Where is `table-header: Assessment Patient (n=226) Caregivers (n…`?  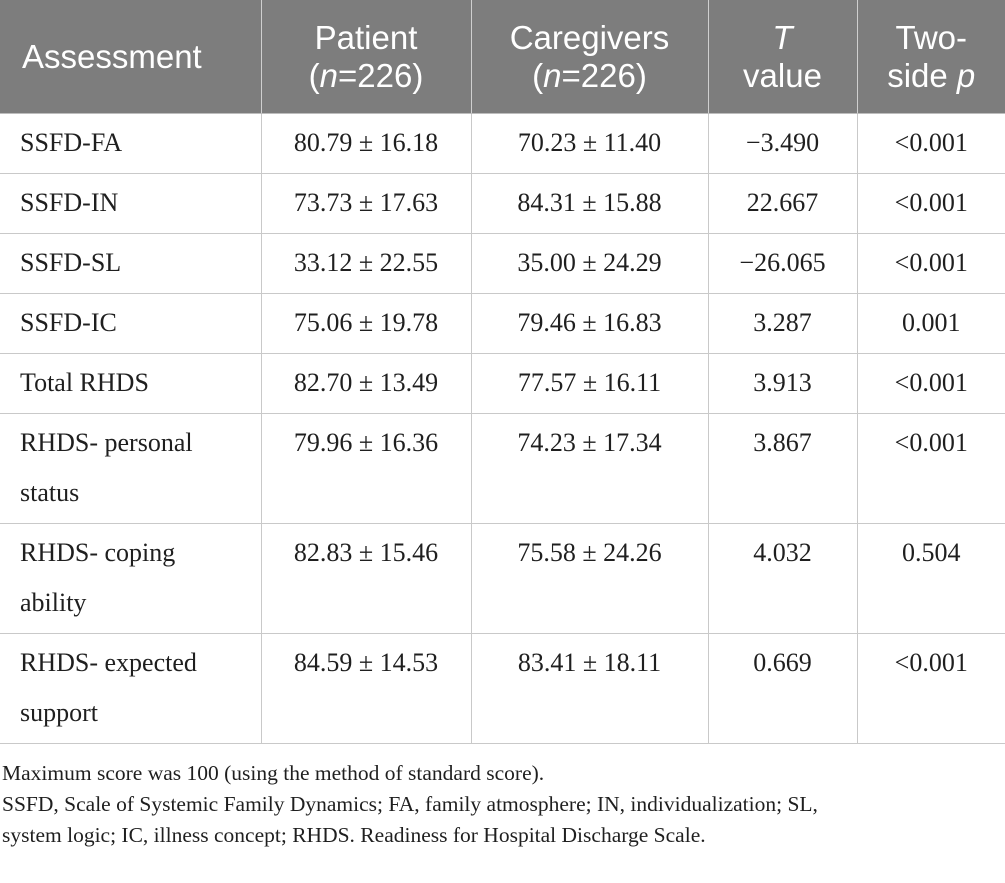 table-header: Assessment Patient (n=226) Caregivers (n… is located at coordinates (502, 57).